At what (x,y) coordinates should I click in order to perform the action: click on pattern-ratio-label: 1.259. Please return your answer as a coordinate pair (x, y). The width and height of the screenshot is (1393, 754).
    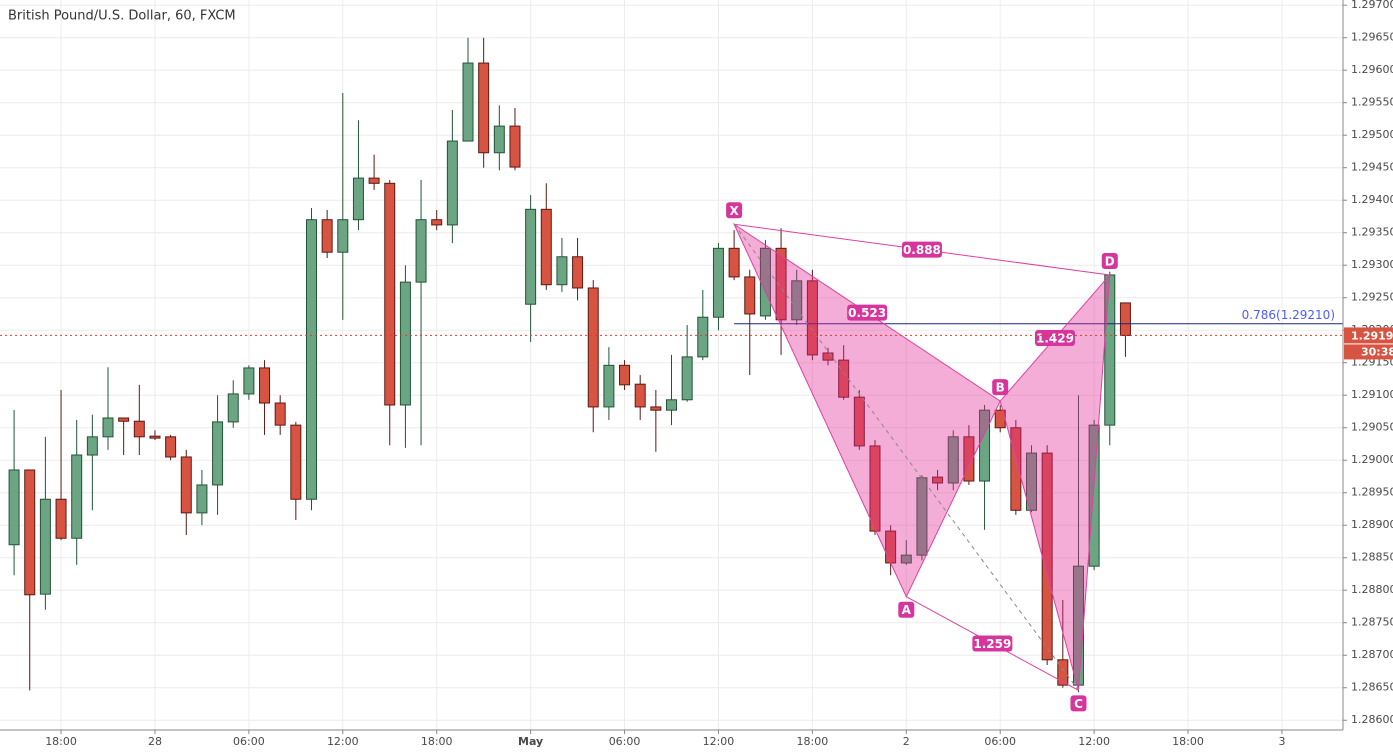
    Looking at the image, I should click on (992, 644).